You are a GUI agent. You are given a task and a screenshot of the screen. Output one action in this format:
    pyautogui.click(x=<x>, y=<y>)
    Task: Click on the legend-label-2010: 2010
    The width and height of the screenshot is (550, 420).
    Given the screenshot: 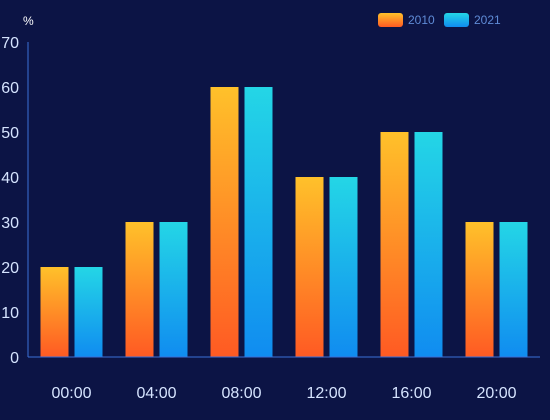 What is the action you would take?
    pyautogui.click(x=421, y=20)
    